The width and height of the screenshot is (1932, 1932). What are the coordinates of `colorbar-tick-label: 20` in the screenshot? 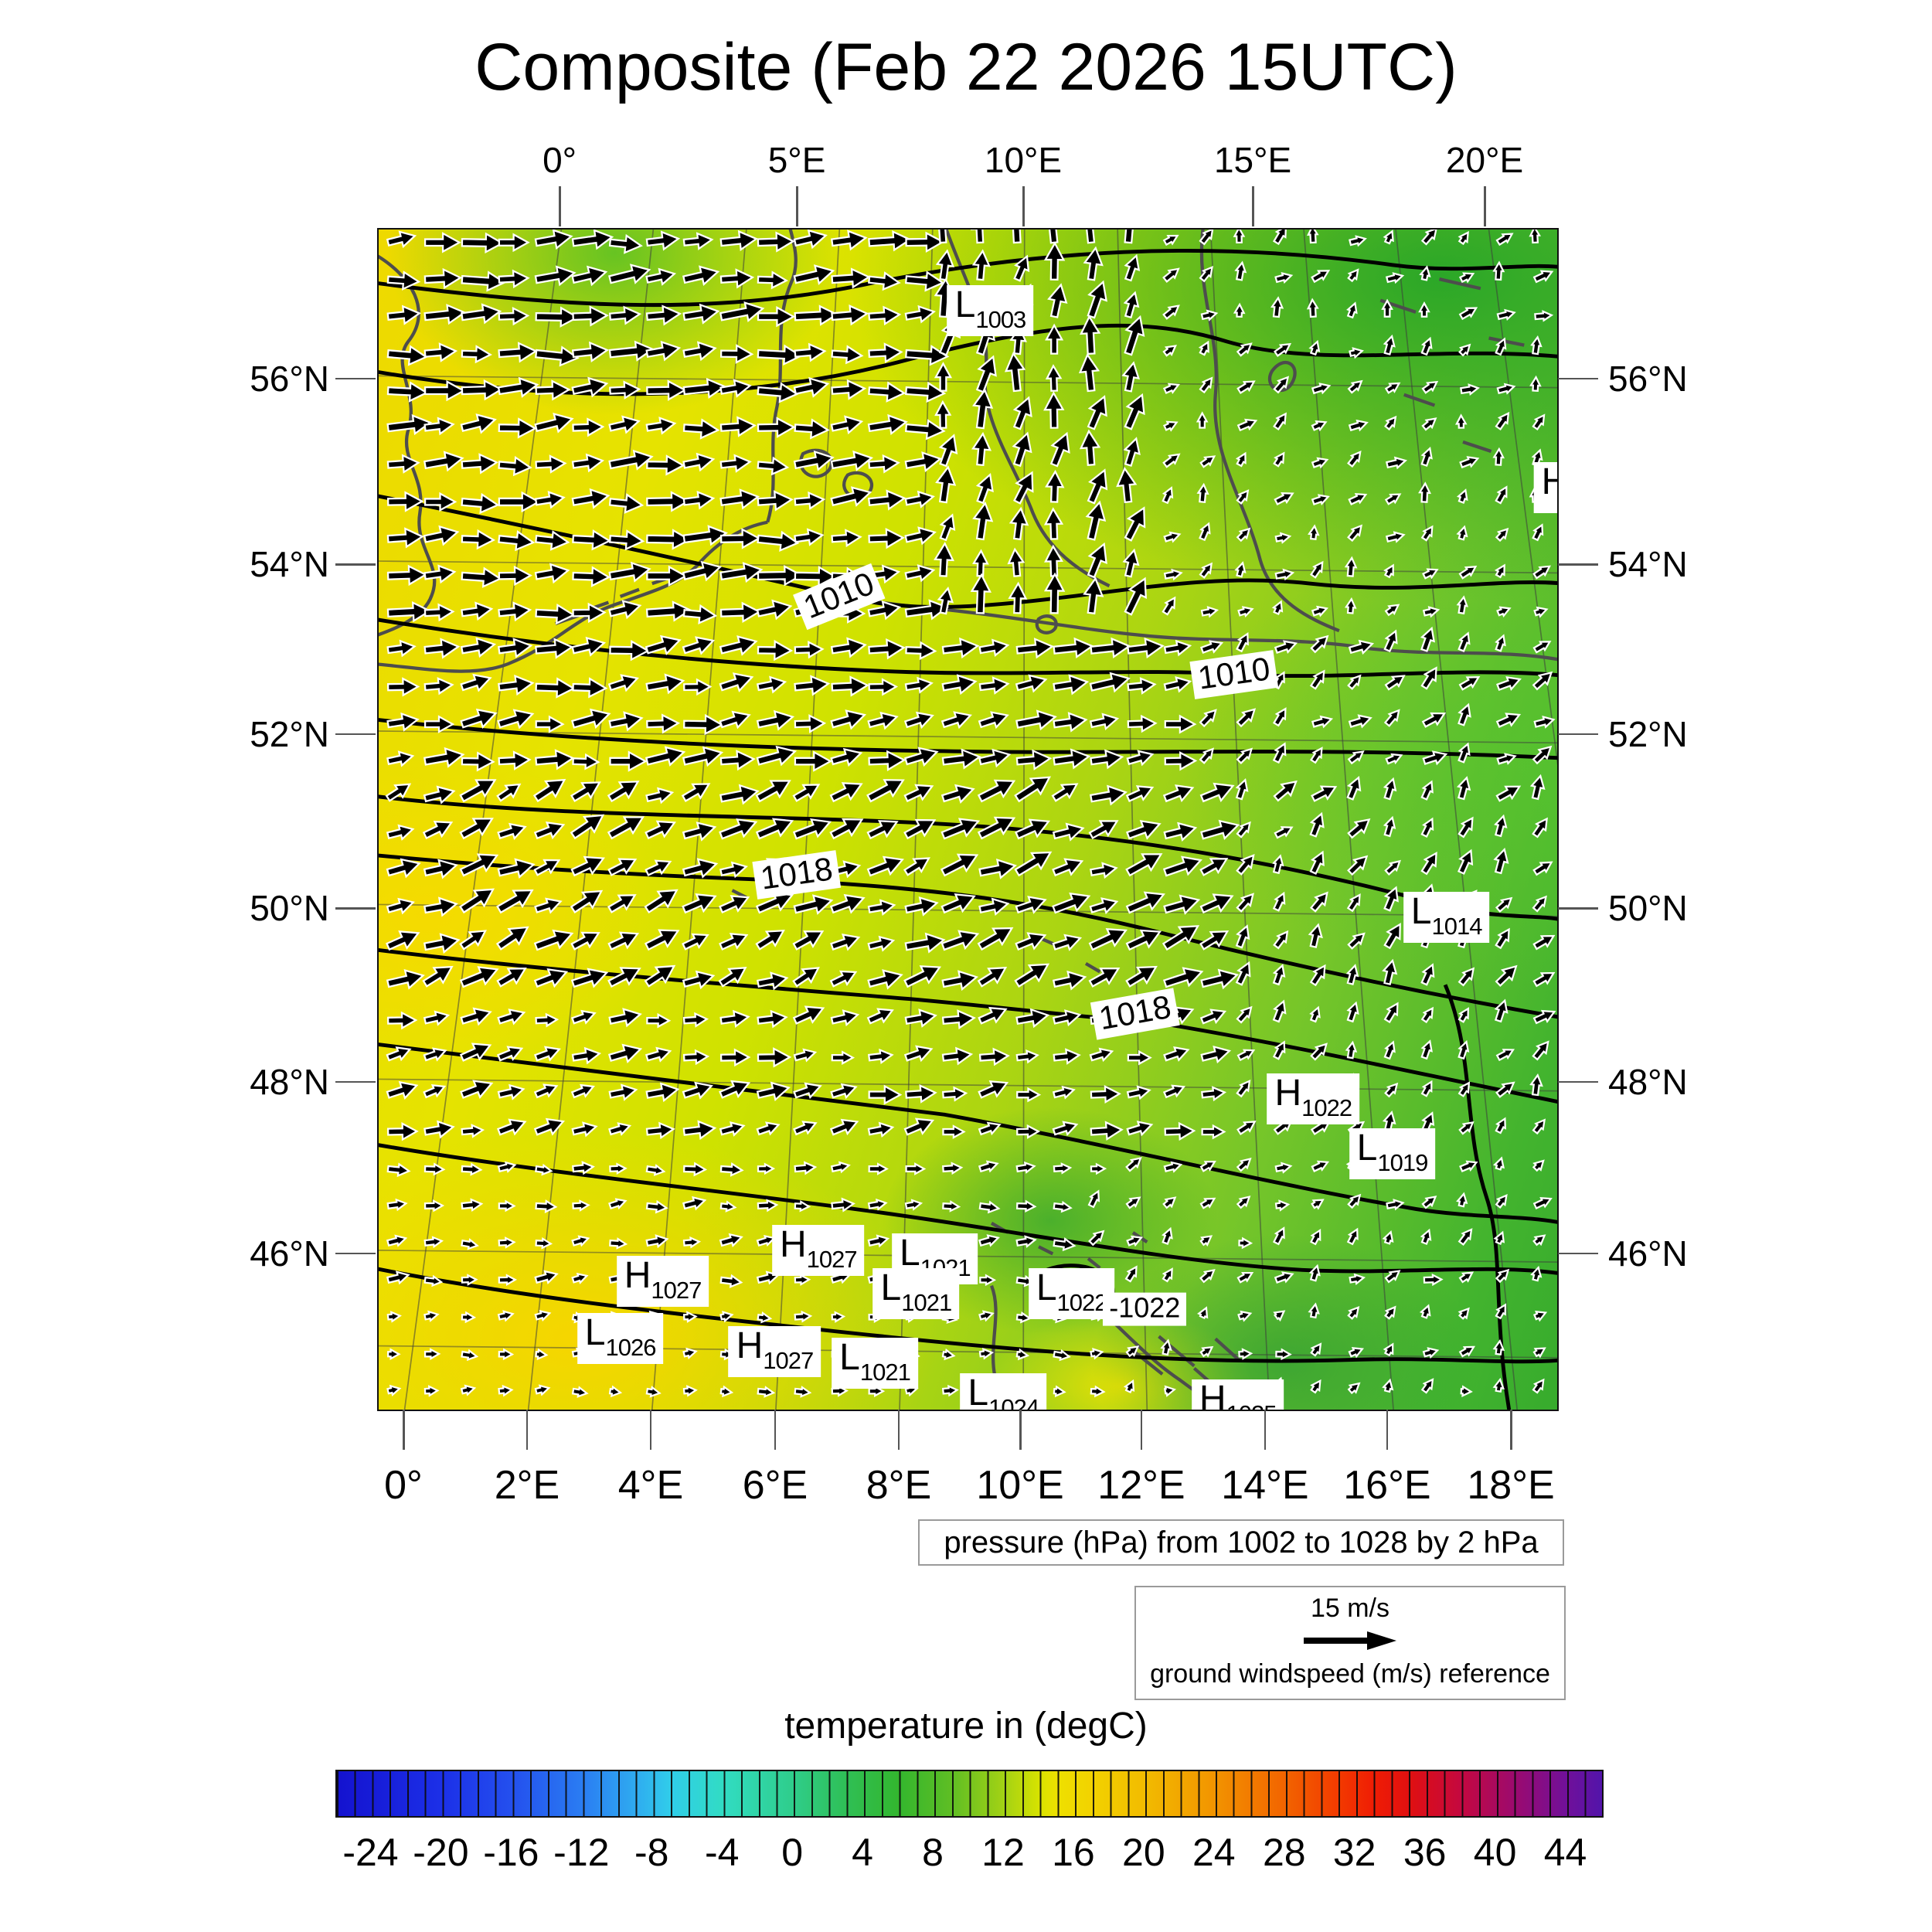 It's located at (1143, 1853).